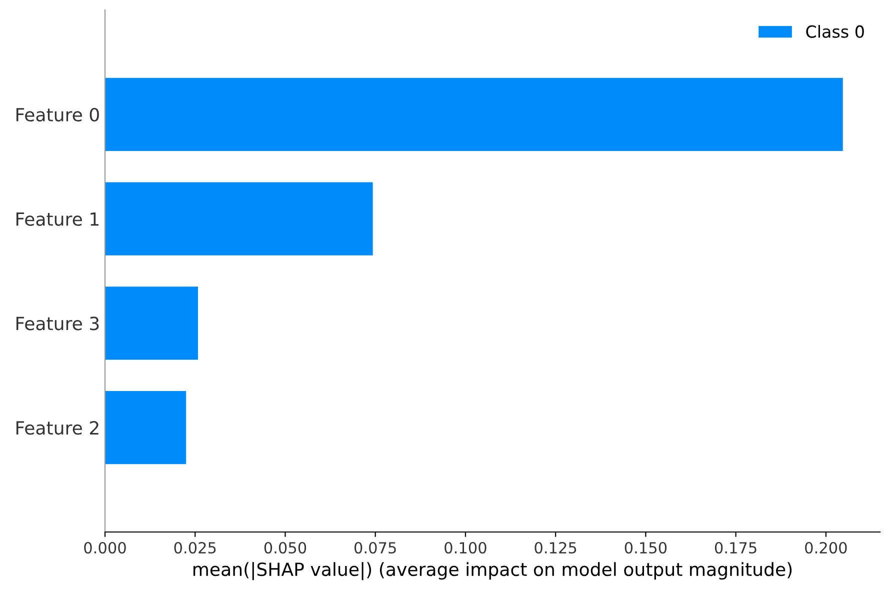 The image size is (889, 590). What do you see at coordinates (375, 548) in the screenshot?
I see `x-tick-label: 0.075` at bounding box center [375, 548].